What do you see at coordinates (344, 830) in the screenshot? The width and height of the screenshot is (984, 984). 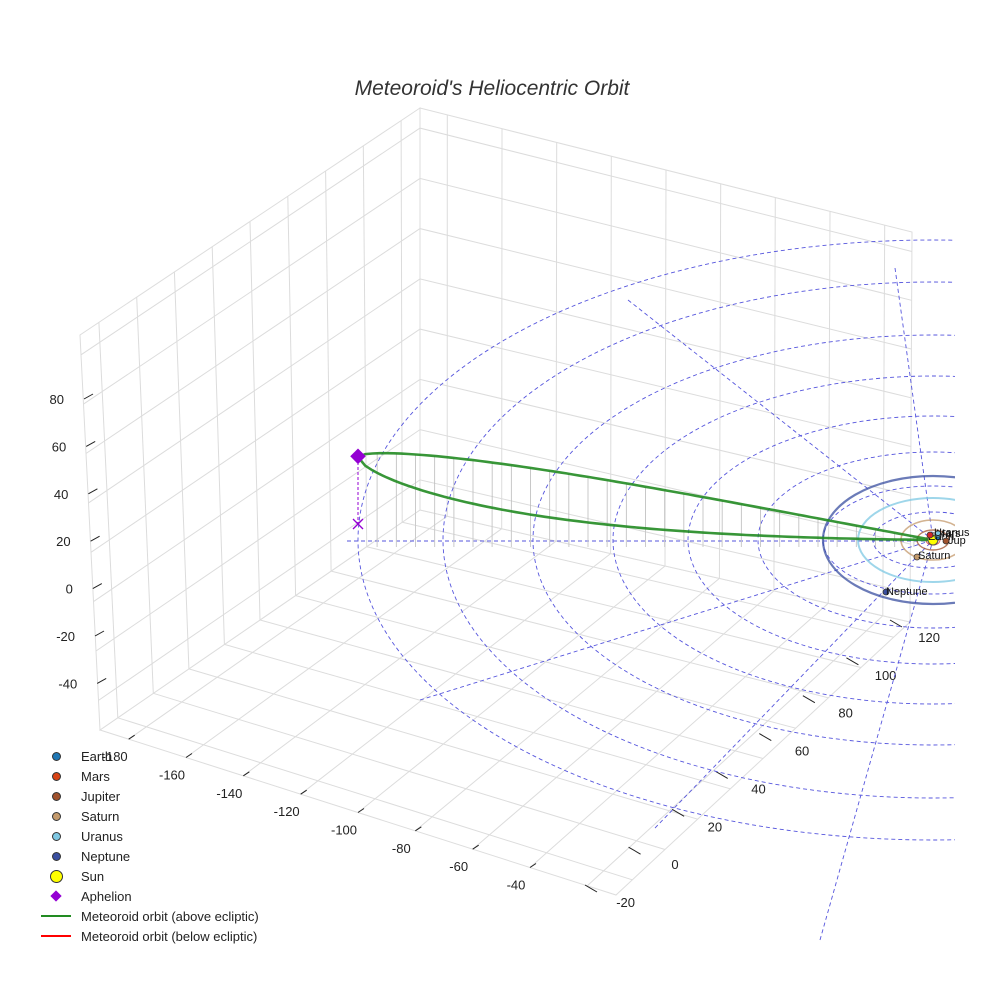 I see `x-tick-label: -100` at bounding box center [344, 830].